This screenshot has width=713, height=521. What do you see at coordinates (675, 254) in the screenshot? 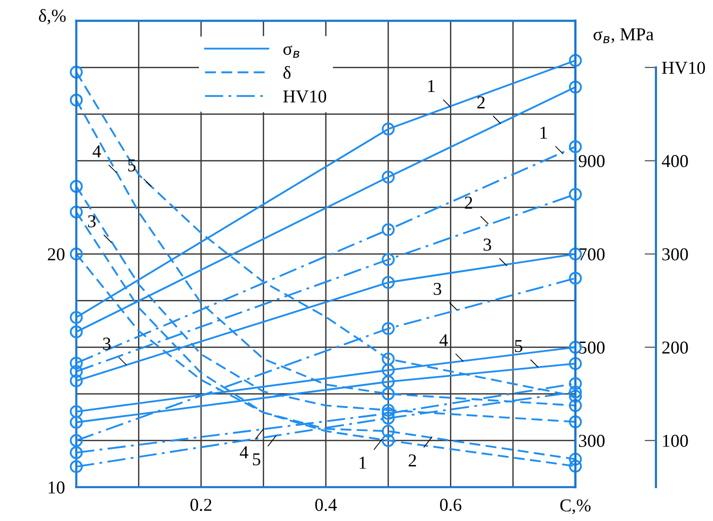
I see `y3-tick-label: 300` at bounding box center [675, 254].